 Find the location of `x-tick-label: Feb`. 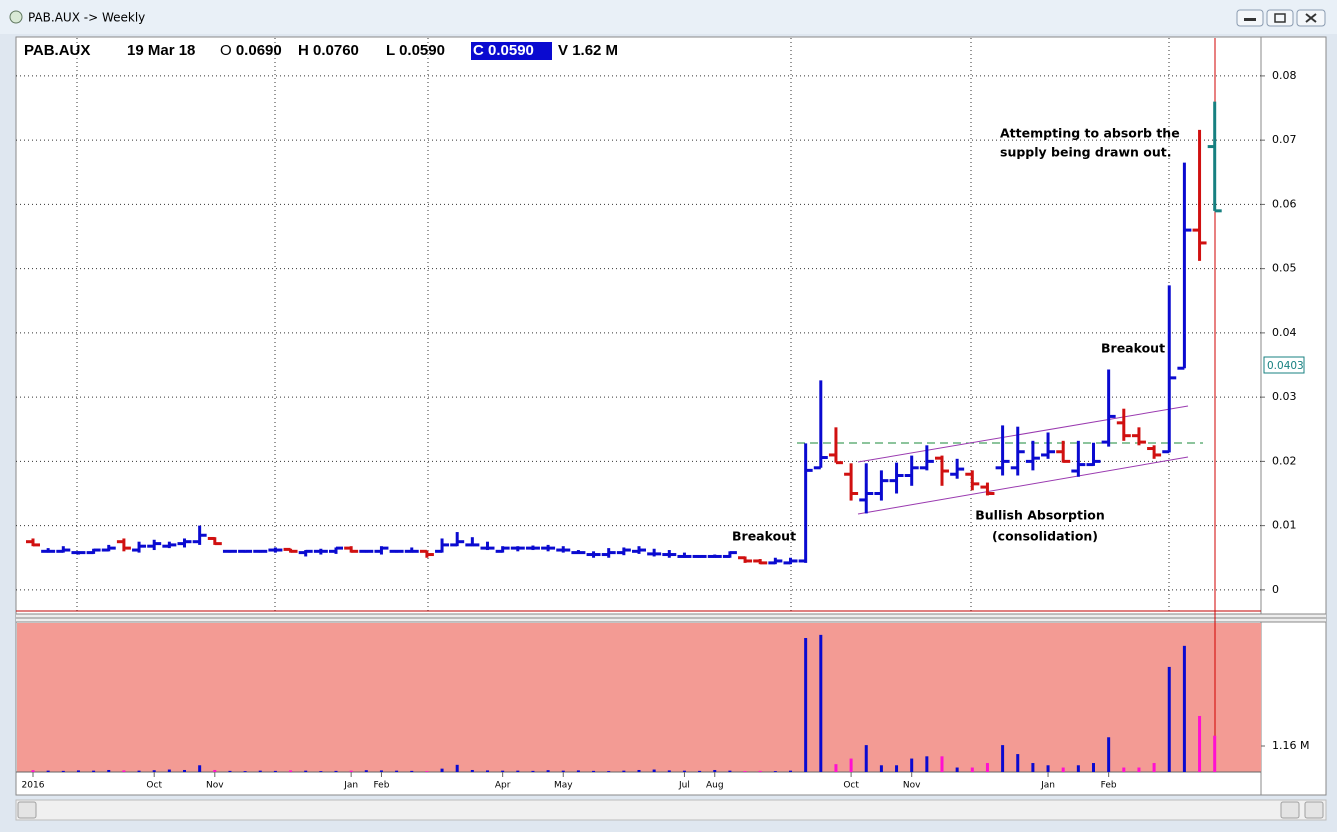

x-tick-label: Feb is located at coordinates (1109, 786).